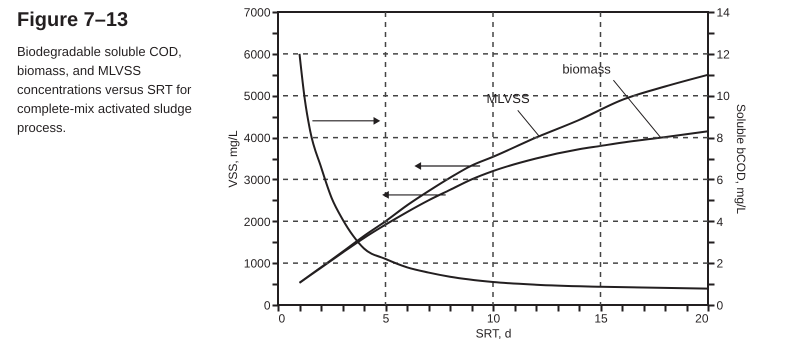 This screenshot has height=349, width=799. Describe the element at coordinates (720, 263) in the screenshot. I see `y2-tick-label: 2` at that location.